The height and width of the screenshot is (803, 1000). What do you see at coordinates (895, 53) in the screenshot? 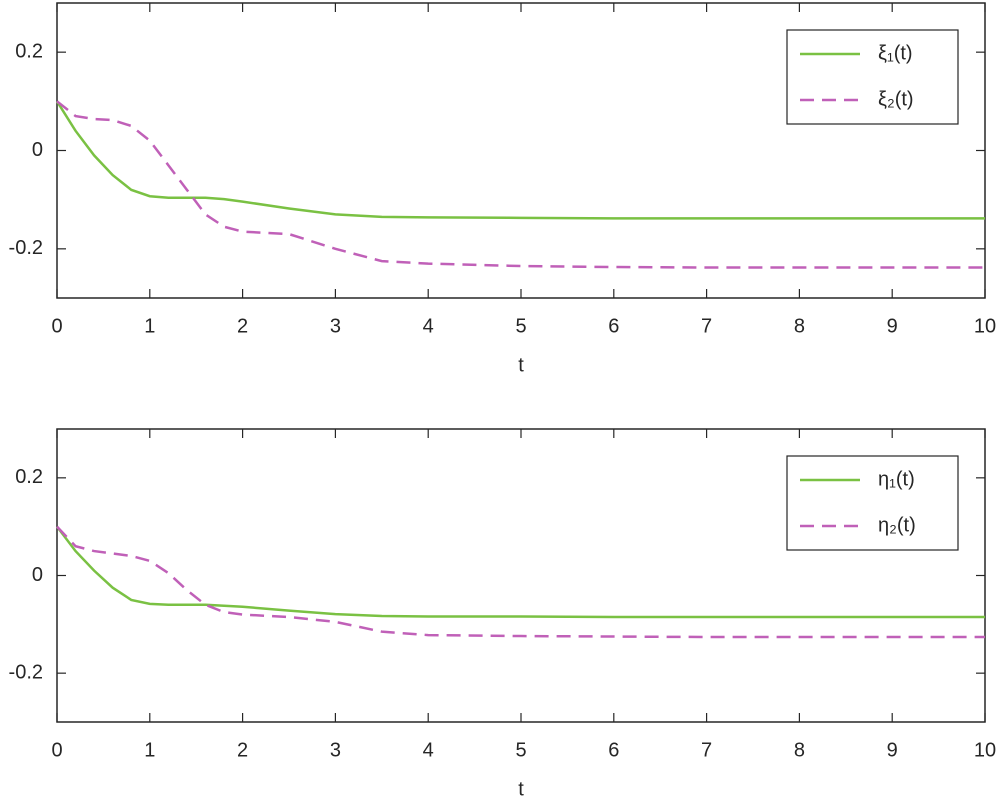
I see `legend-label: ξ₁(t)` at bounding box center [895, 53].